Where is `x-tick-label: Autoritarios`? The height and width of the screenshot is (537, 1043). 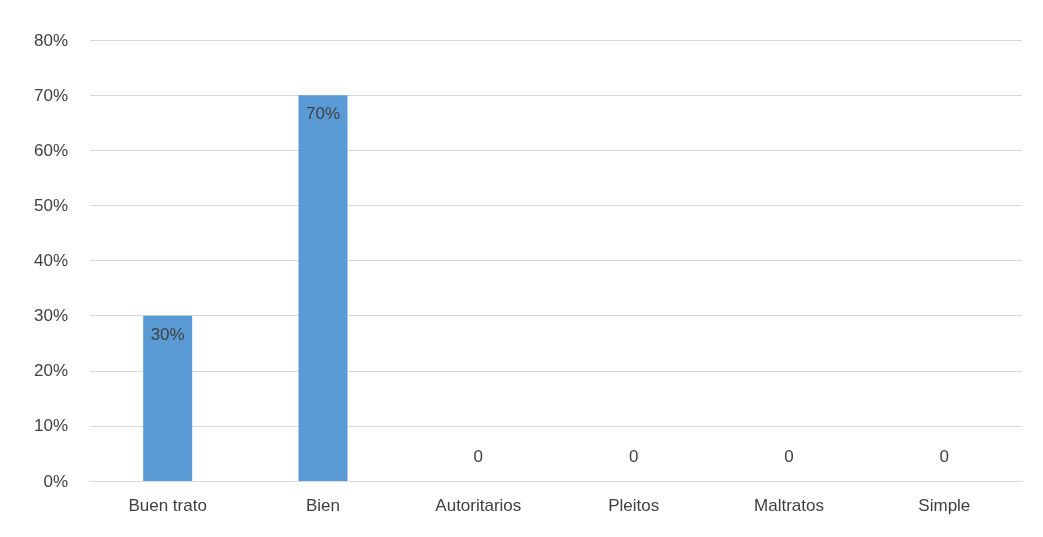
x-tick-label: Autoritarios is located at coordinates (478, 505).